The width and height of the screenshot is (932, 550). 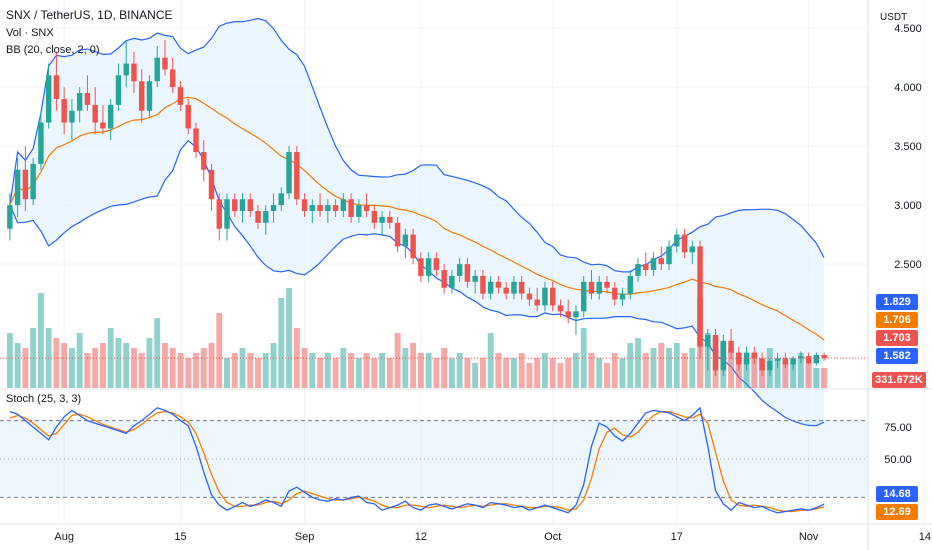 I want to click on time-tick-label: 14, so click(x=925, y=537).